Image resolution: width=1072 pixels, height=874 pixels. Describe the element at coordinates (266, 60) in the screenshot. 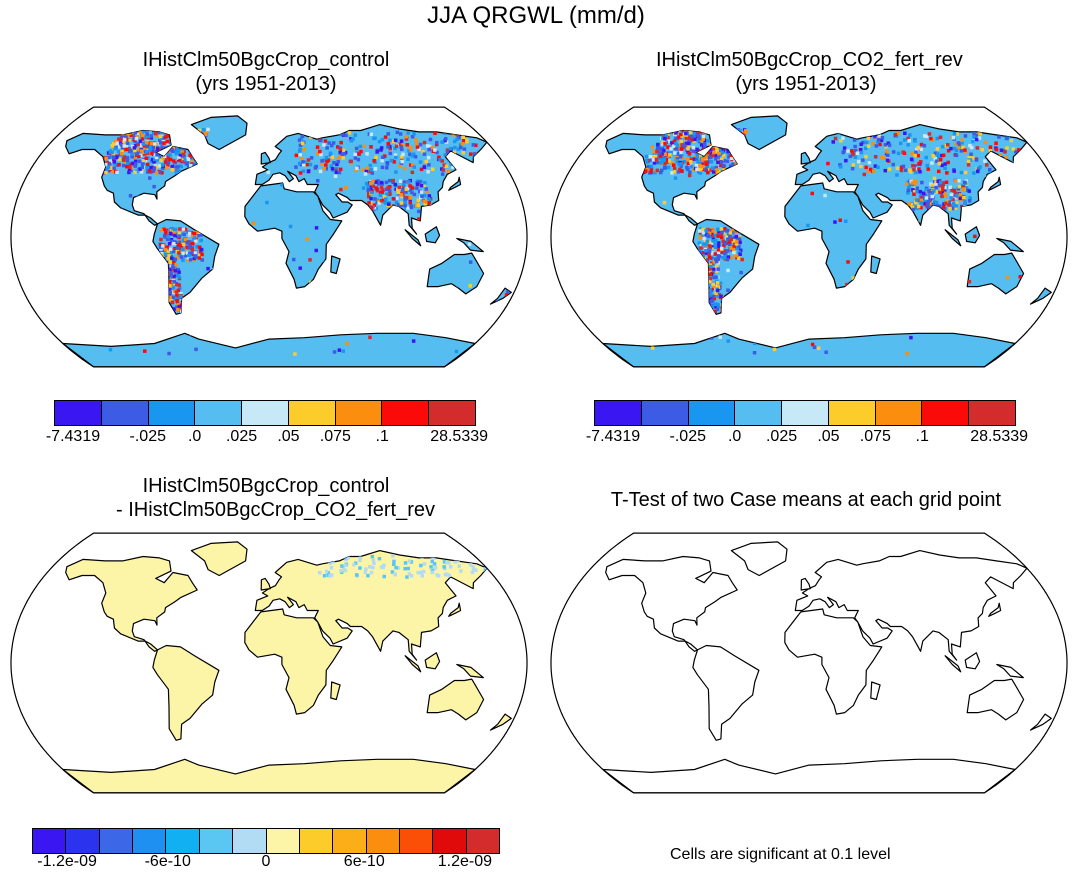

I see `panel-title-control-line1: IHistClm50BgcCrop_control` at that location.